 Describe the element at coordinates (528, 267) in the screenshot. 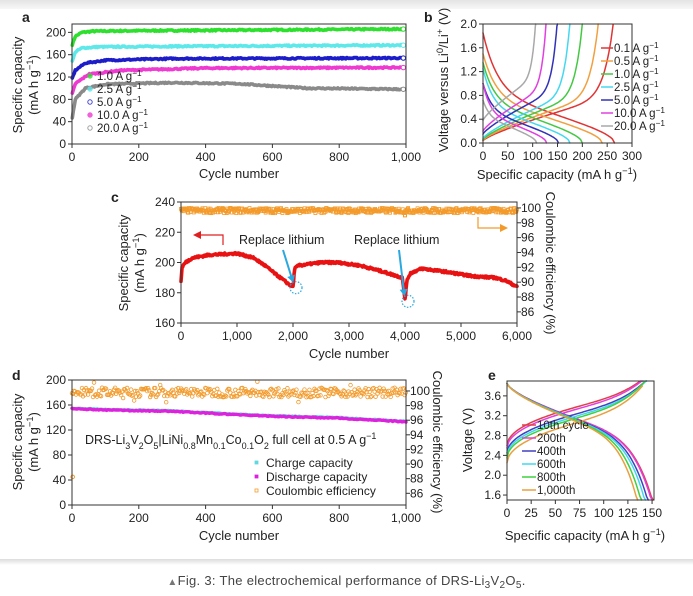

I see `y2-tick-label: 92` at that location.